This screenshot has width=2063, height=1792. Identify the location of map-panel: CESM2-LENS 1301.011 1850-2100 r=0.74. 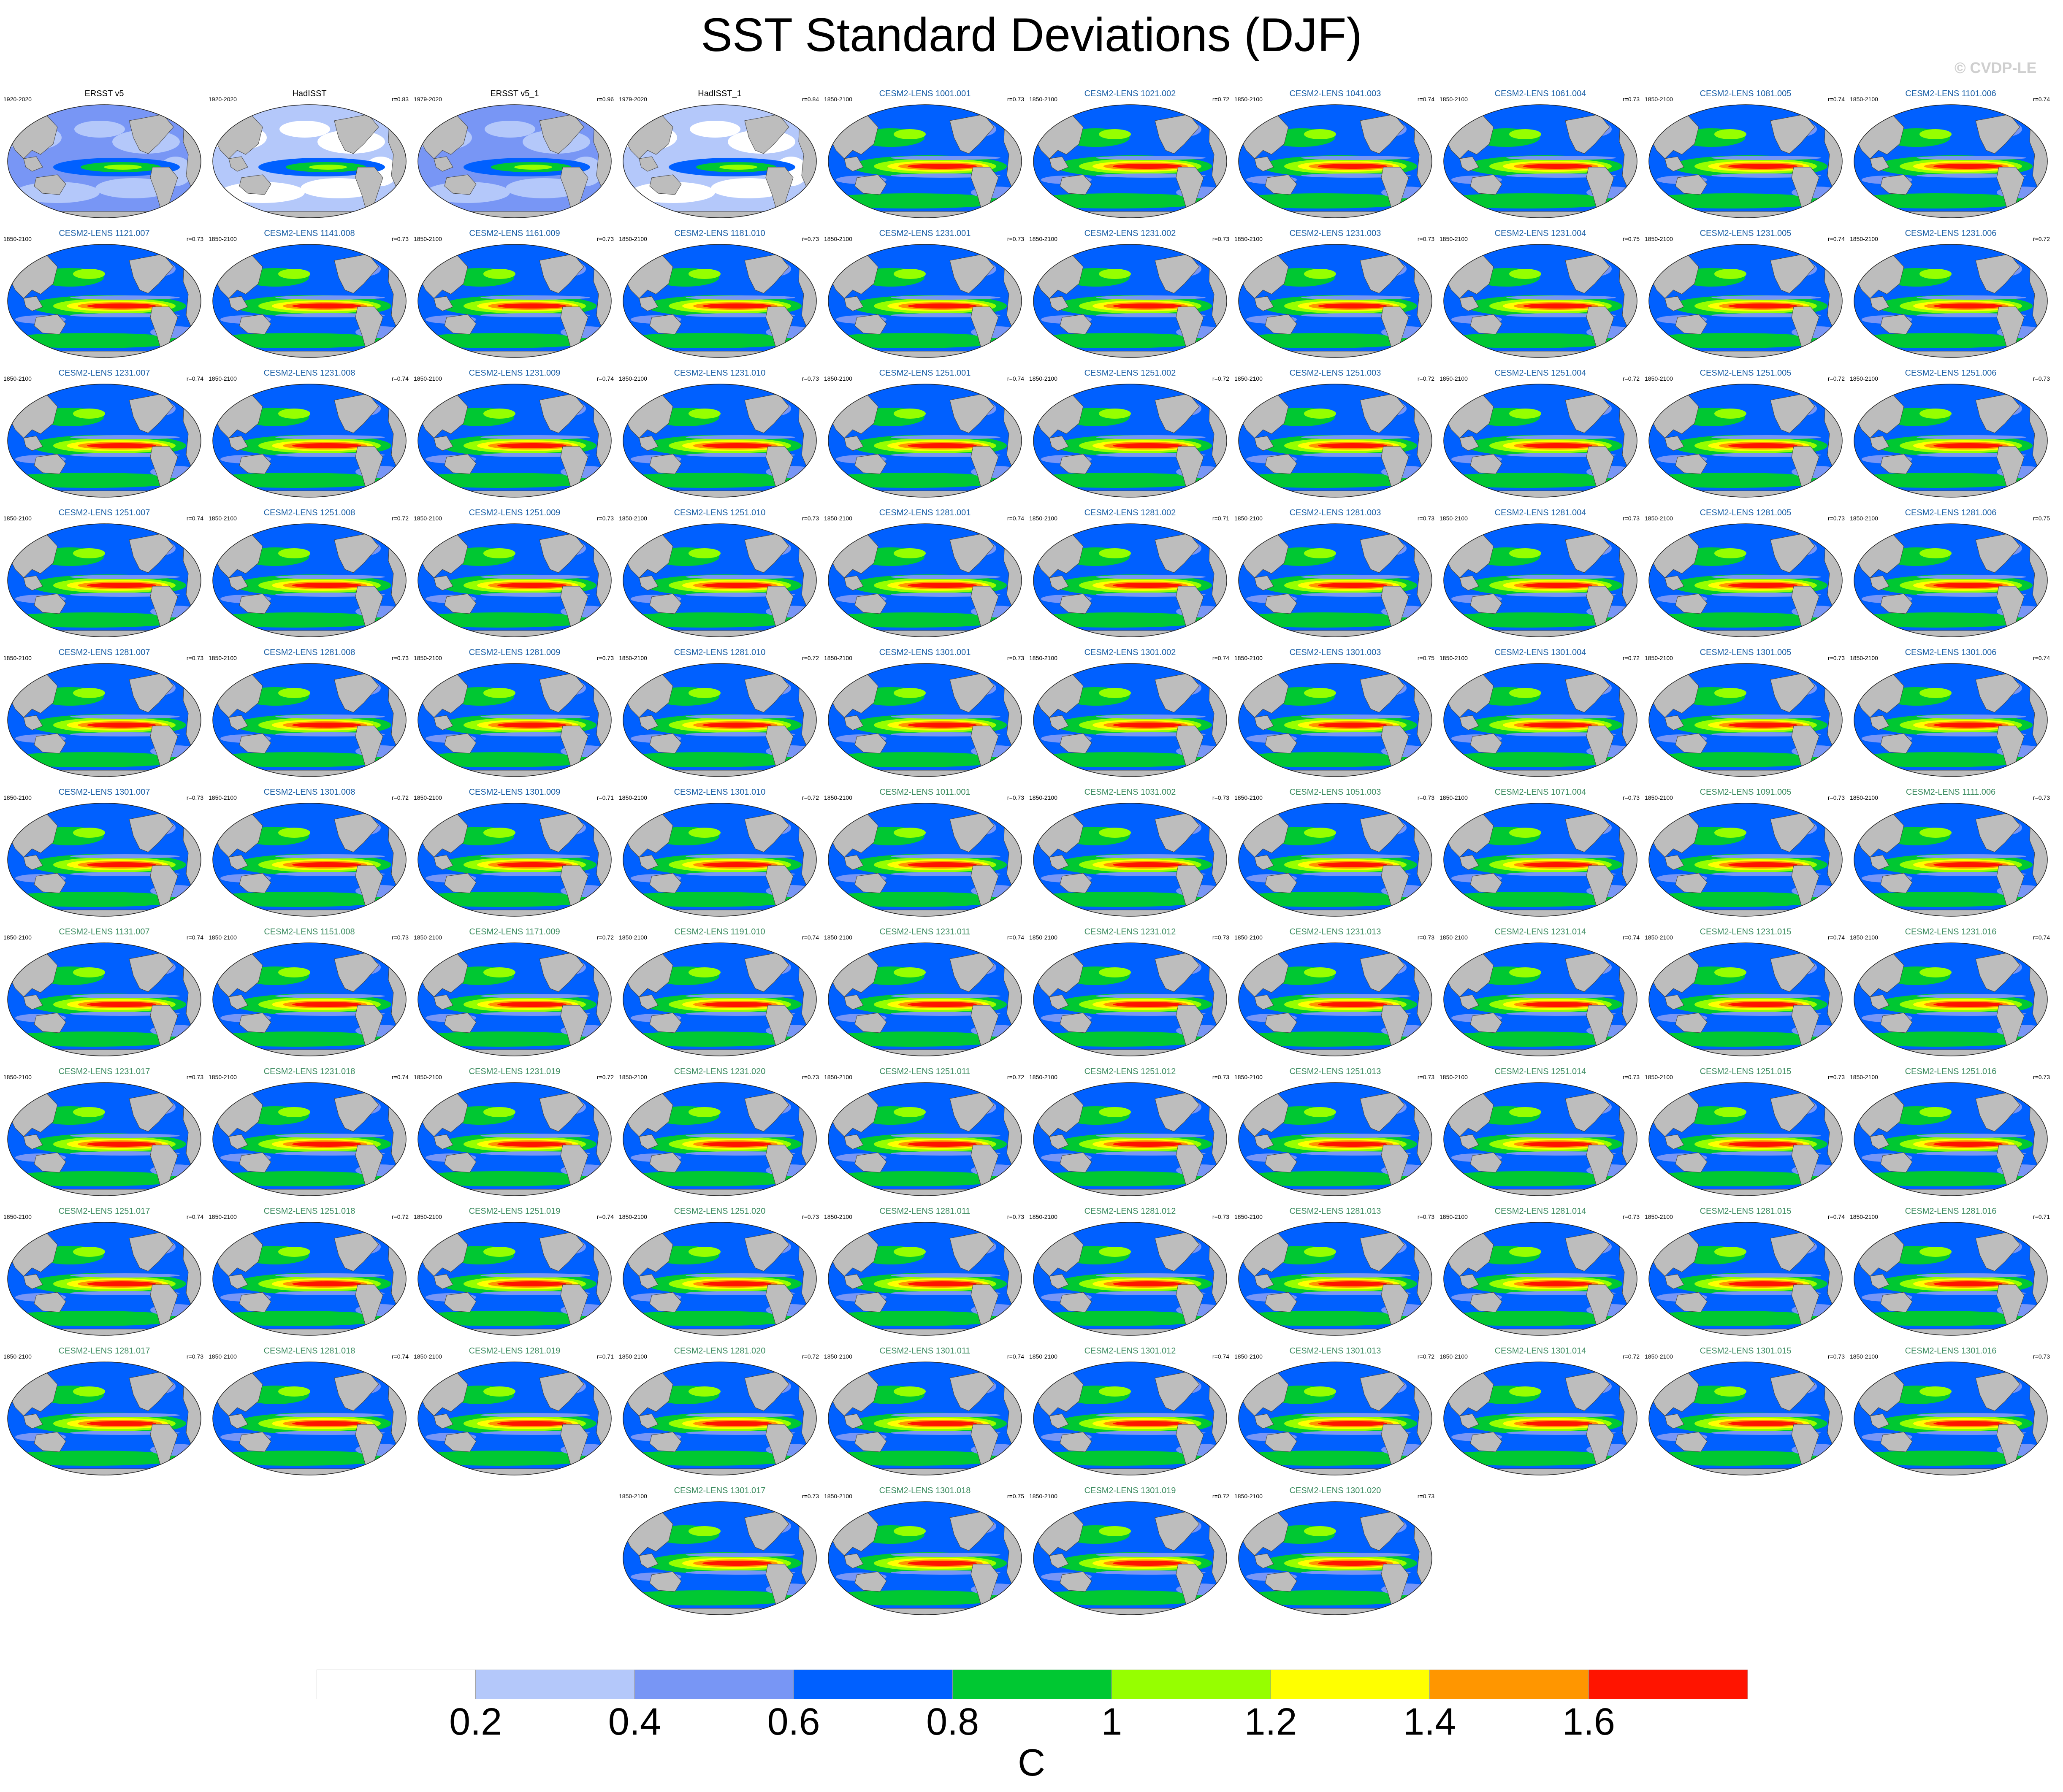
(924, 1415).